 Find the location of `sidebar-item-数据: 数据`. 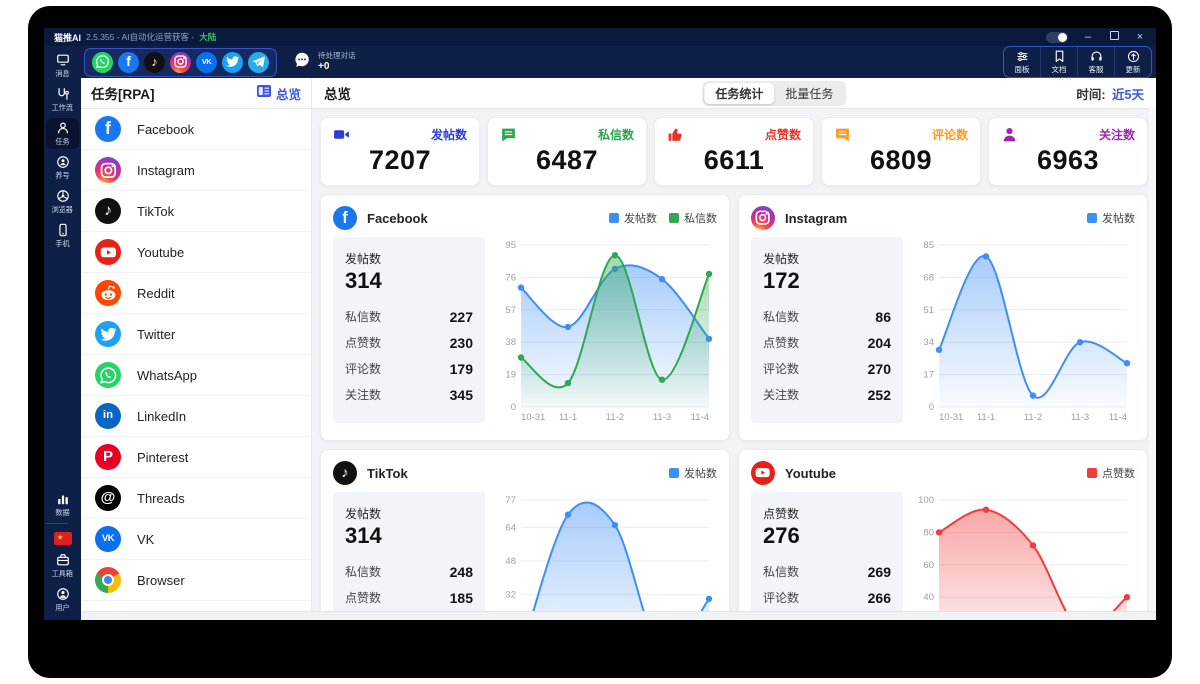

sidebar-item-数据: 数据 is located at coordinates (62, 504).